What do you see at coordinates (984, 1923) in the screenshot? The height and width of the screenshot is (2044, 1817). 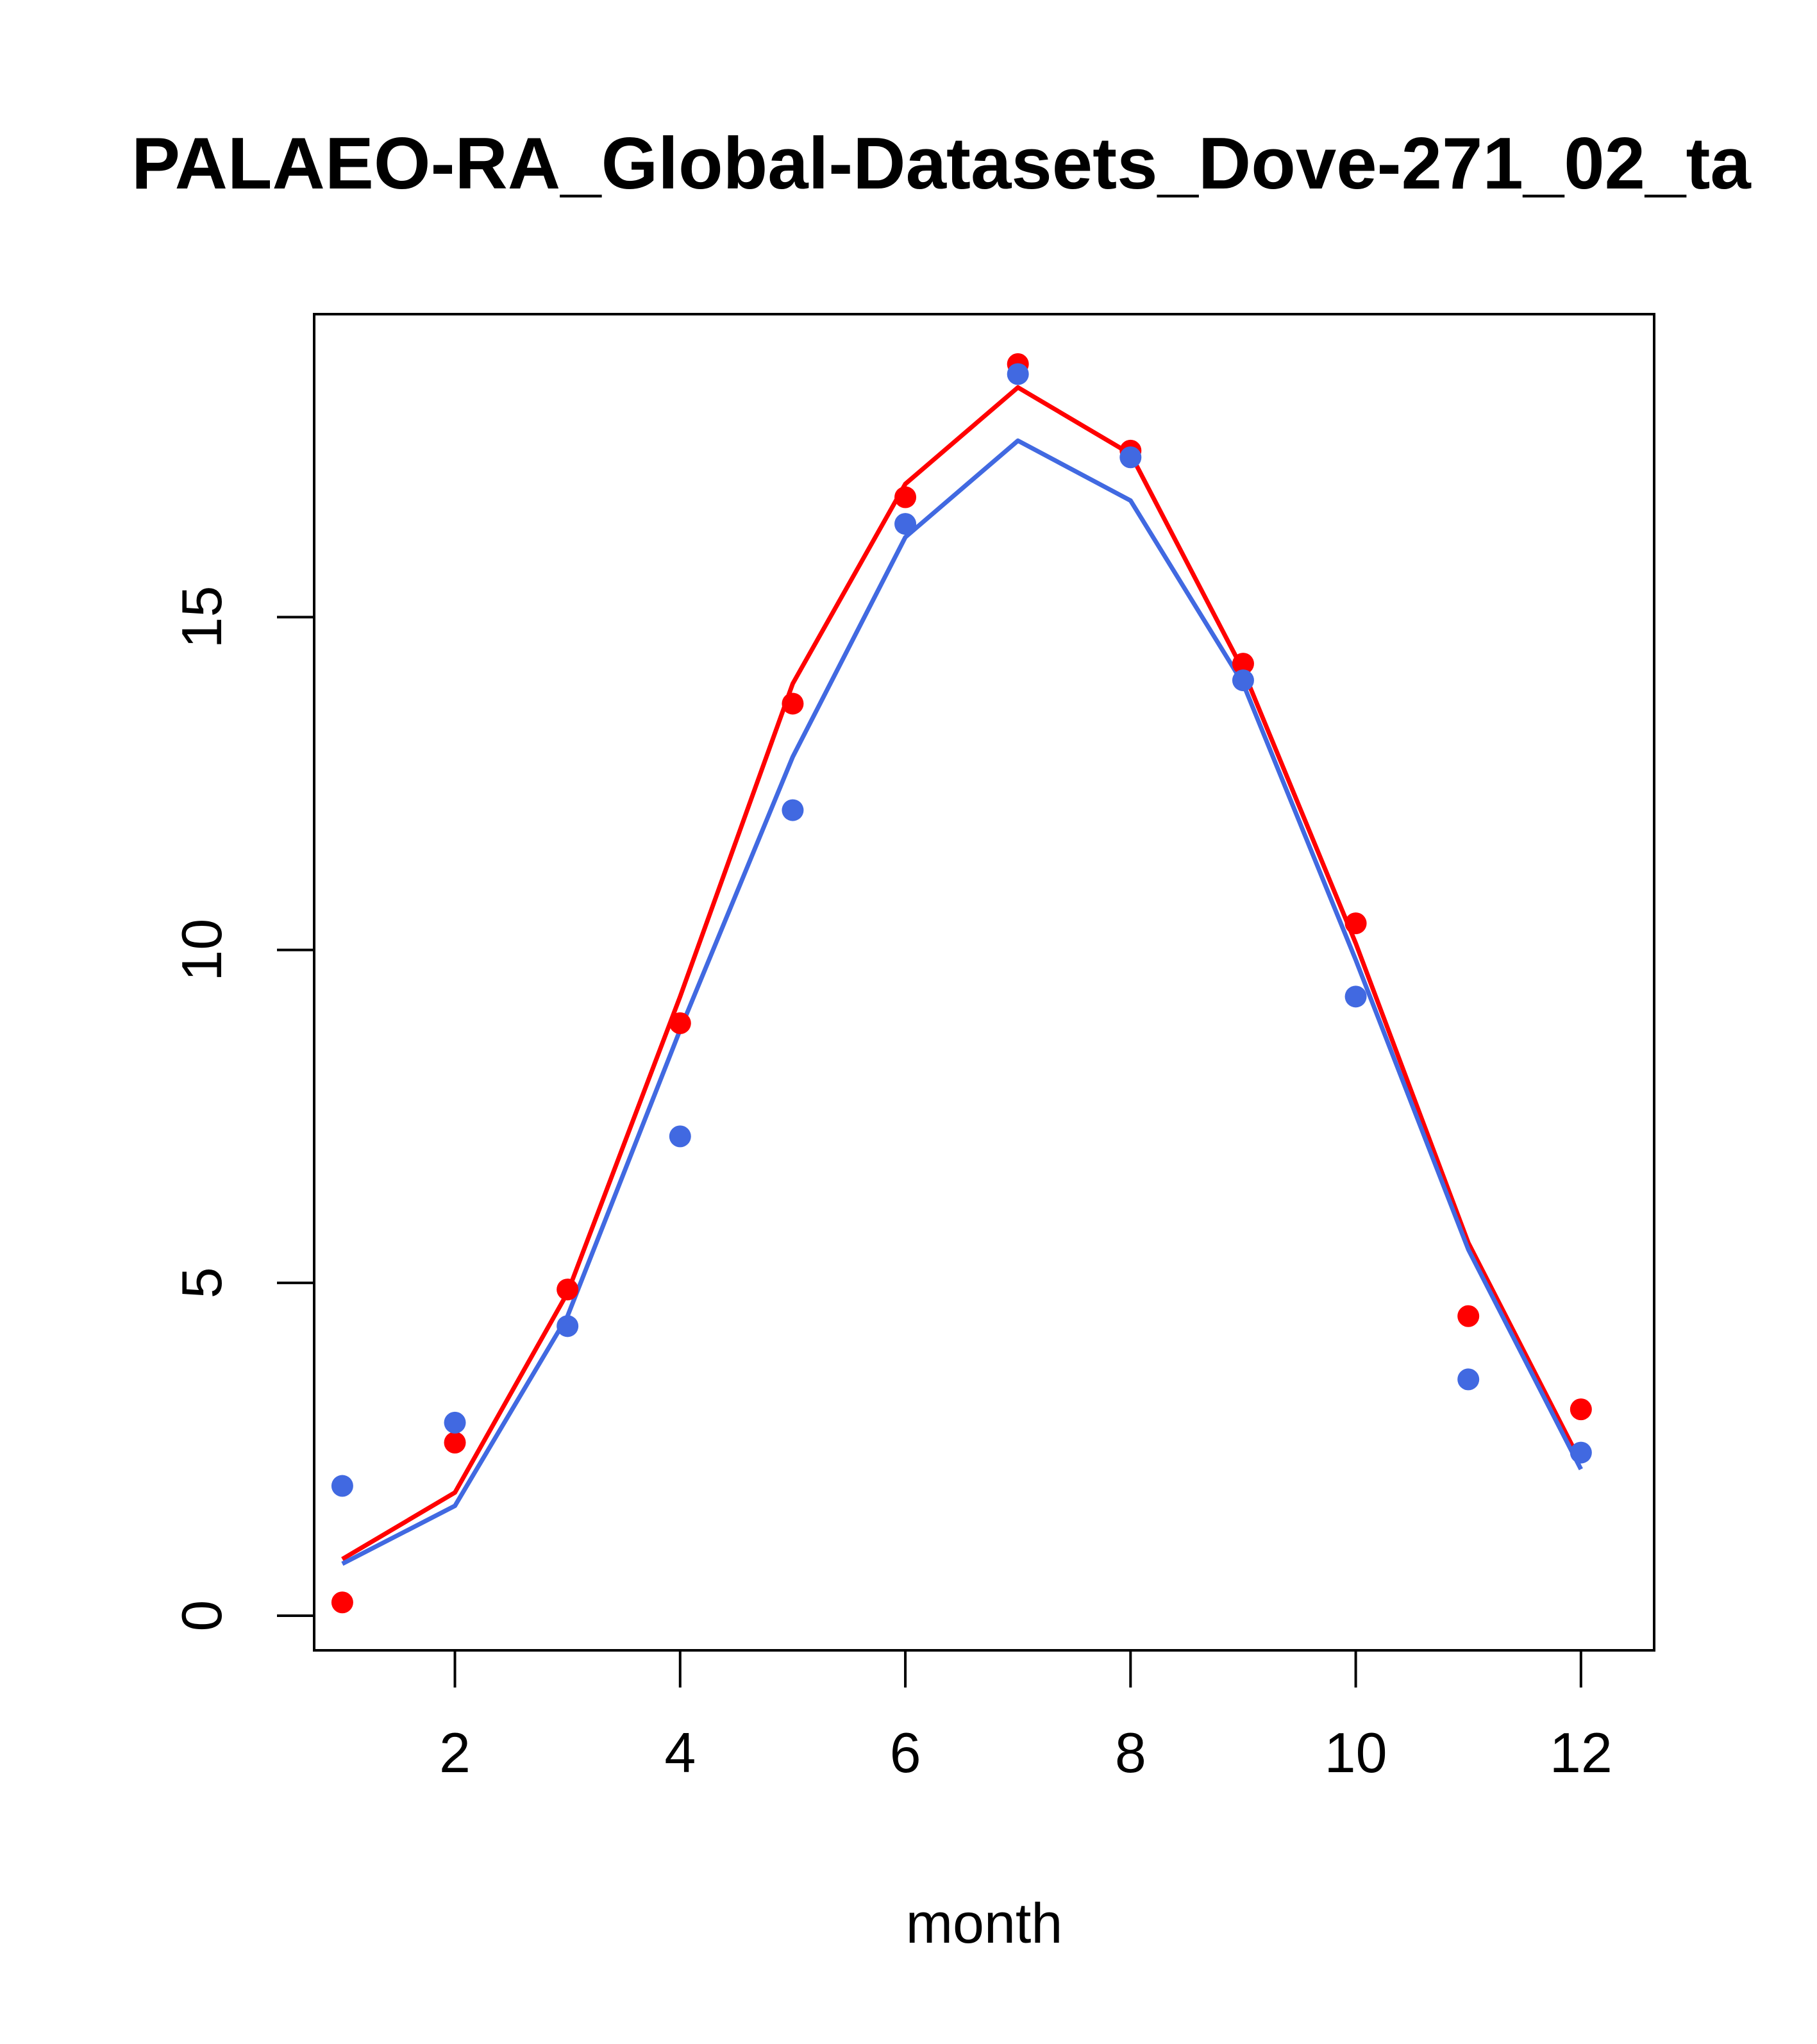 I see `x-axis-label: month` at bounding box center [984, 1923].